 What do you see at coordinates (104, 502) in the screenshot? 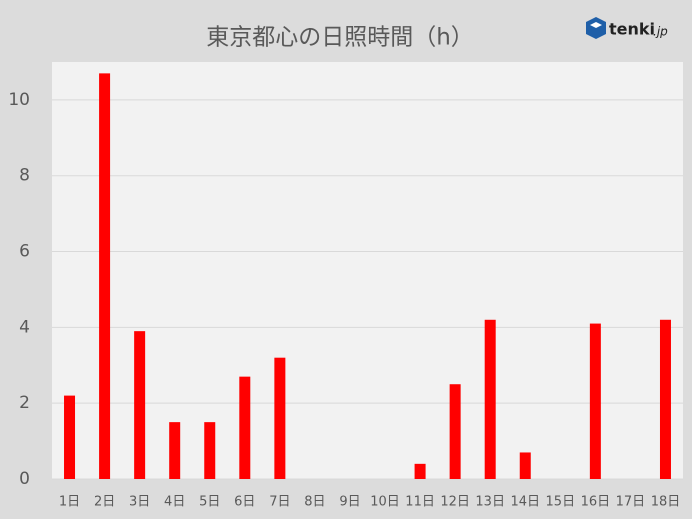
I see `x-tick-label: 2日` at bounding box center [104, 502].